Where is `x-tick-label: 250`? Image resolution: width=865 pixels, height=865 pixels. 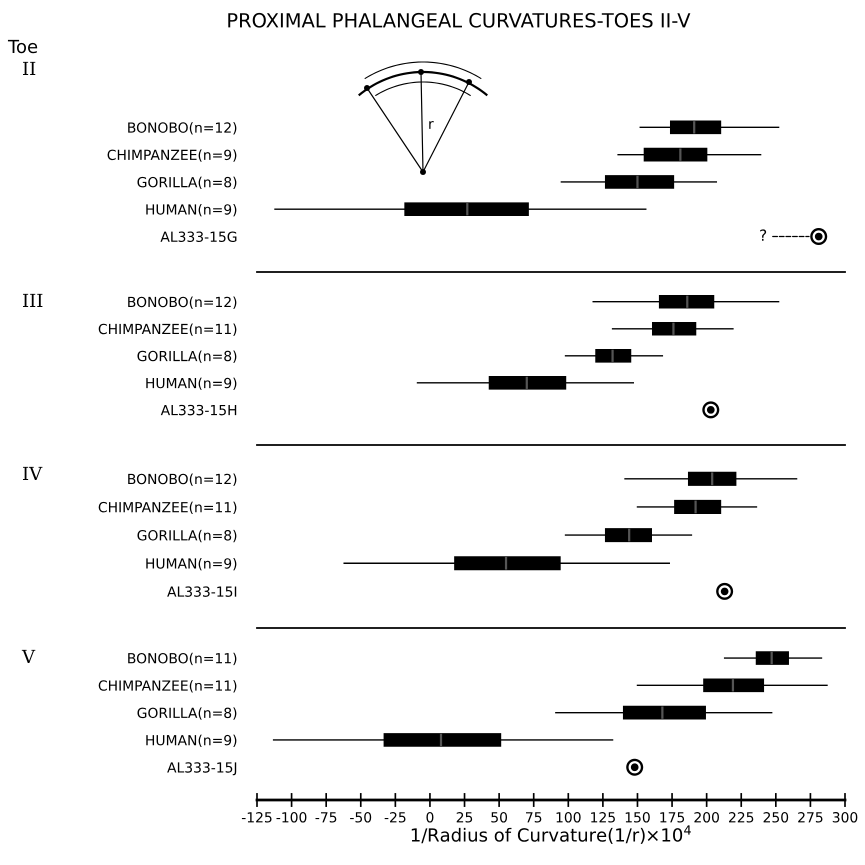 x-tick-label: 250 is located at coordinates (776, 817).